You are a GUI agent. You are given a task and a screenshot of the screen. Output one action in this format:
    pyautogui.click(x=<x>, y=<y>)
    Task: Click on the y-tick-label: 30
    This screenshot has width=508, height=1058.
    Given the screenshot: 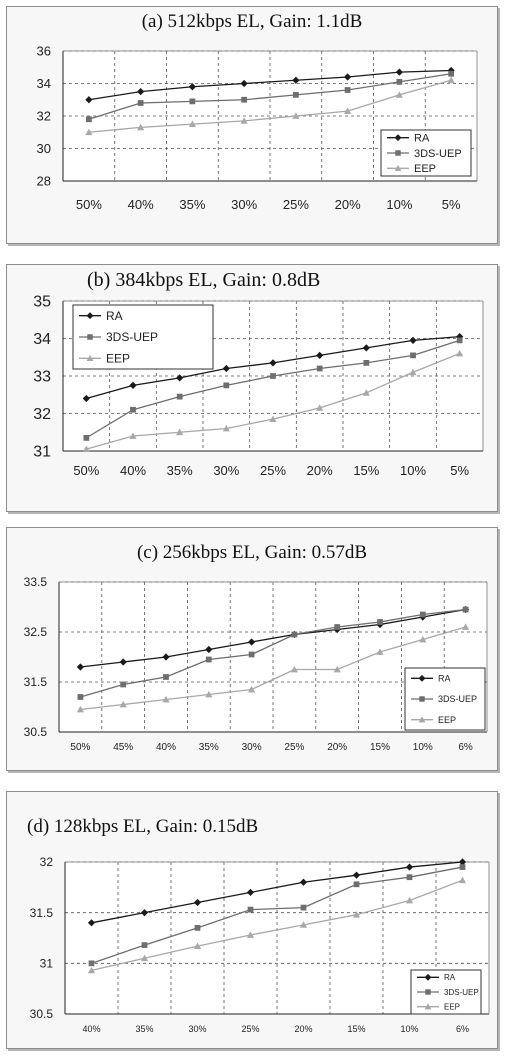 What is the action you would take?
    pyautogui.click(x=44, y=148)
    